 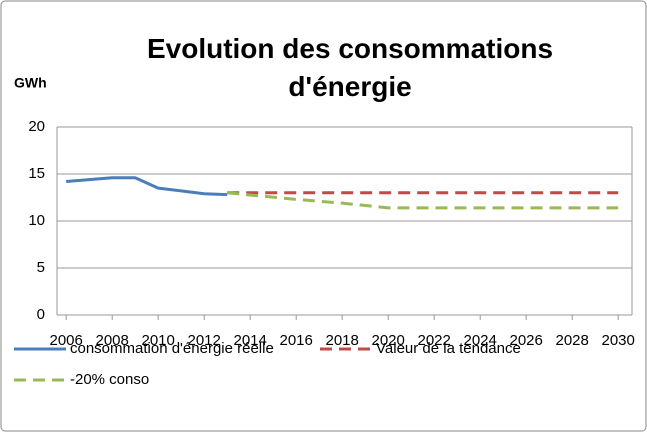 I want to click on y-tick-label: 10, so click(x=36, y=220).